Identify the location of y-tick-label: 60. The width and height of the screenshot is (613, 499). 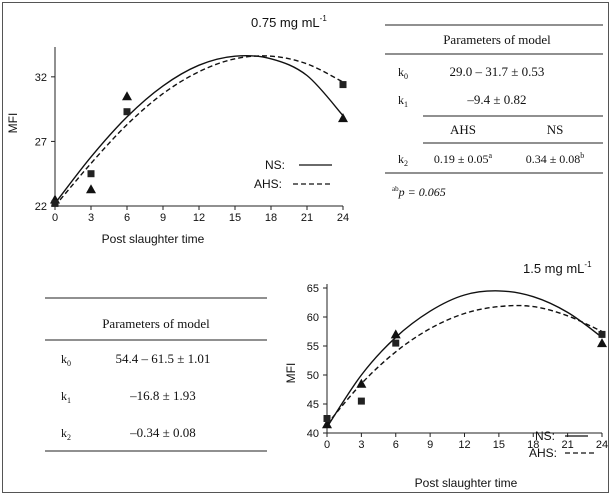
(313, 318).